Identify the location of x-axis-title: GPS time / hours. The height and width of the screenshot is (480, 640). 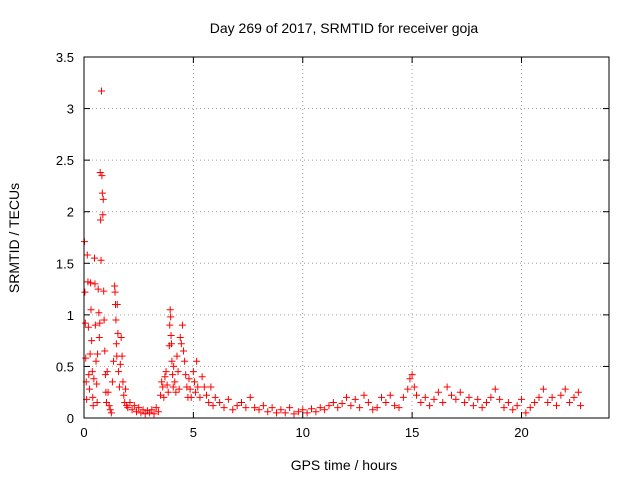
(344, 465).